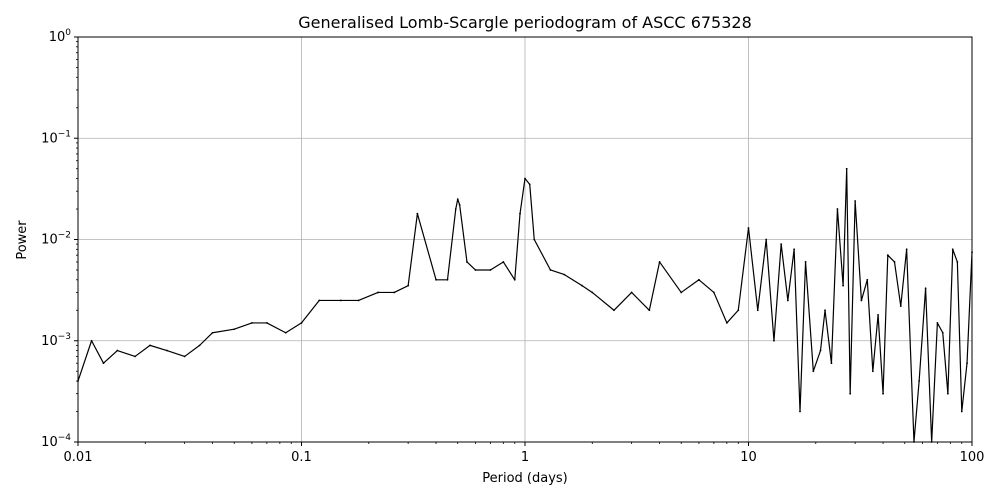 This screenshot has height=500, width=1000. I want to click on y-tick-label: 10⁻¹, so click(56, 137).